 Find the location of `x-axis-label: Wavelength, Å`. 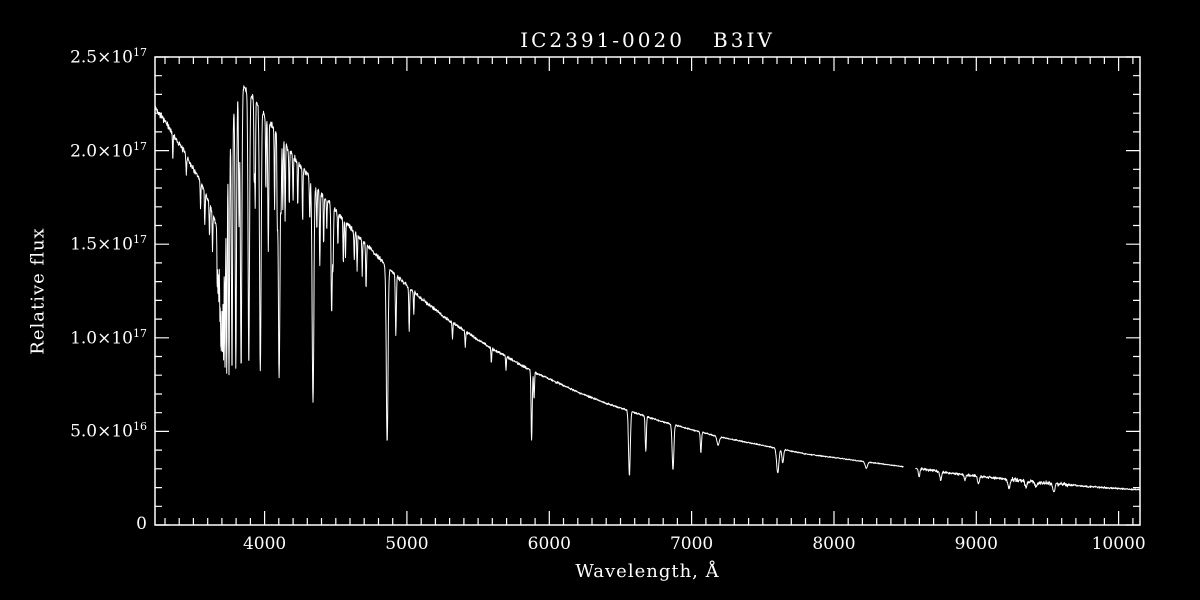

x-axis-label: Wavelength, Å is located at coordinates (647, 571).